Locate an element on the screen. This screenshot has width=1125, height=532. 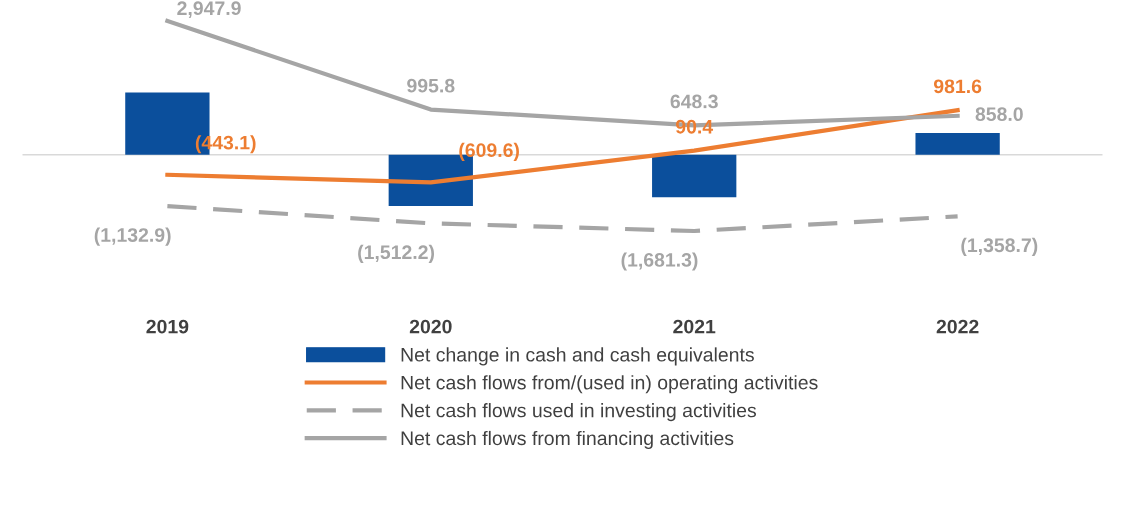
data-label: (1,358.7) is located at coordinates (999, 246).